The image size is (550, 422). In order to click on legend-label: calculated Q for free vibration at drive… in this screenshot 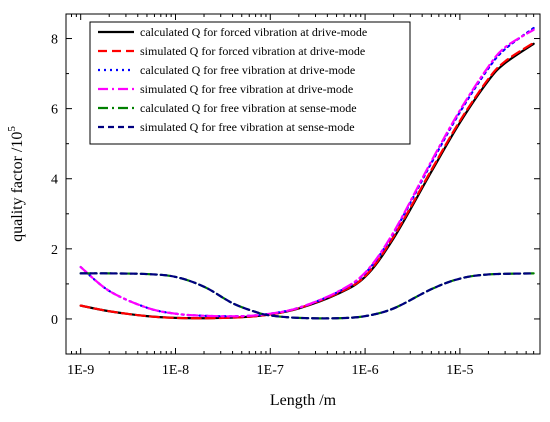, I will do `click(247, 70)`.